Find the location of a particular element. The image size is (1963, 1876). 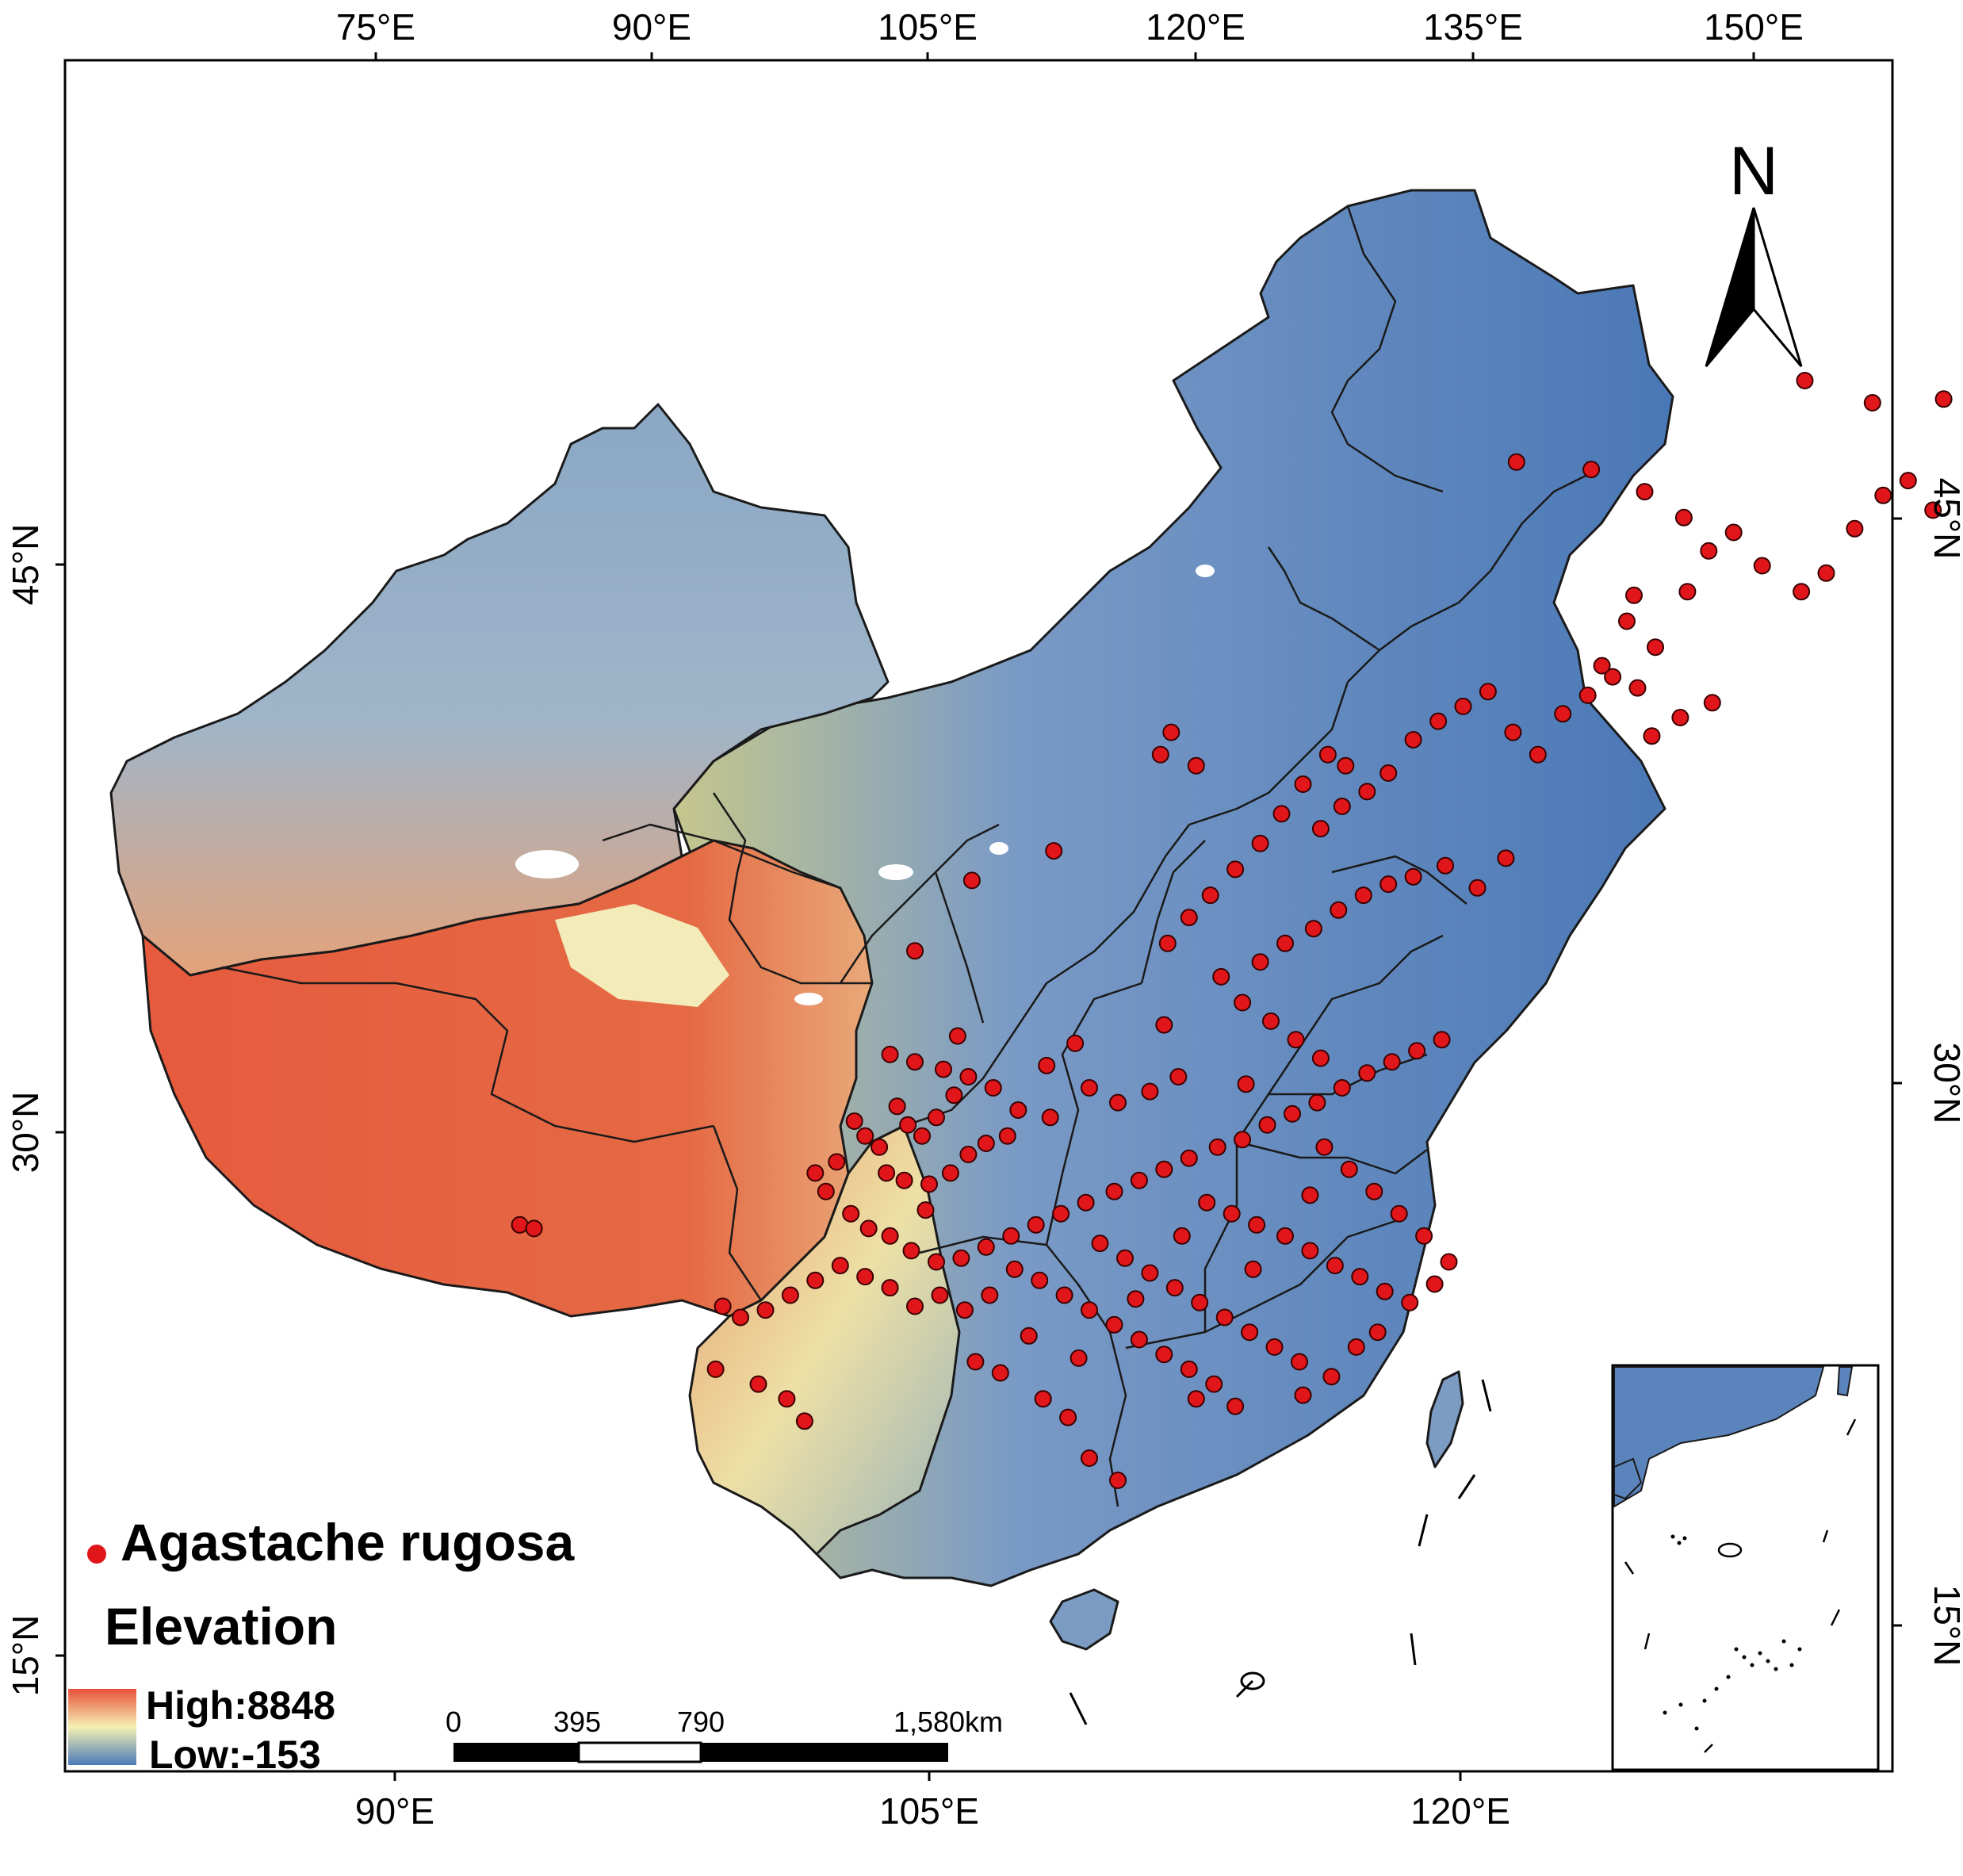

legend-low-label: Low:-153 is located at coordinates (235, 1754).